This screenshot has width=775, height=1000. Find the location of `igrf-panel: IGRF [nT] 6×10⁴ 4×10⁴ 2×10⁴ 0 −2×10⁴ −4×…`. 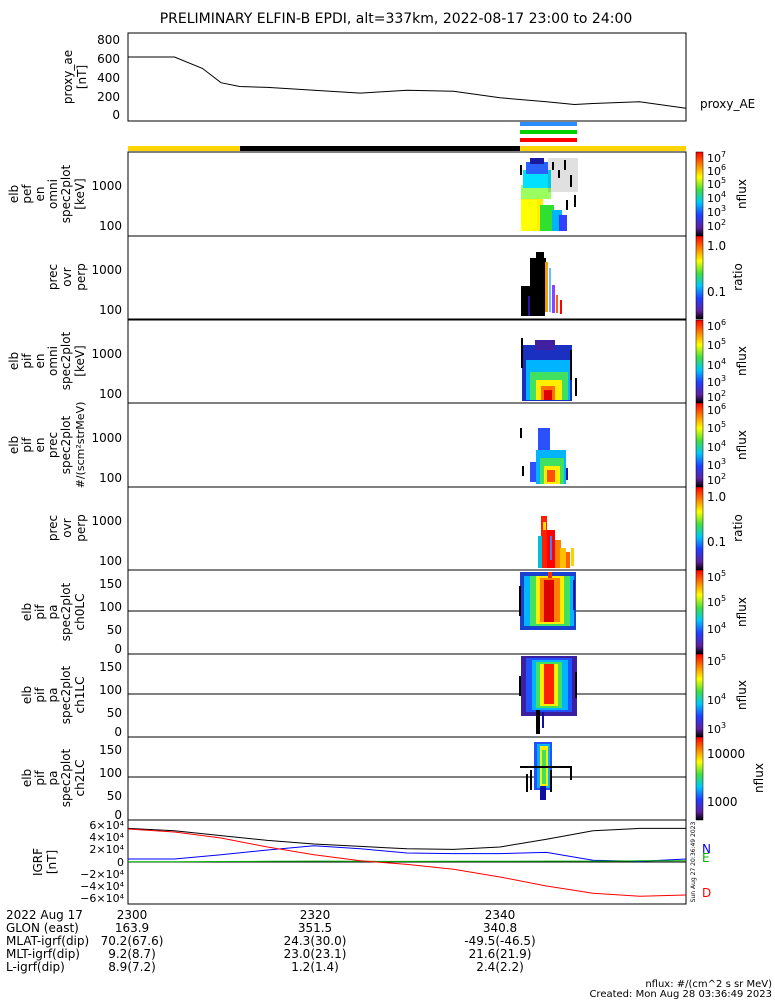

igrf-panel: IGRF [nT] 6×10⁴ 4×10⁴ 2×10⁴ 0 −2×10⁴ −4×… is located at coordinates (371, 862).